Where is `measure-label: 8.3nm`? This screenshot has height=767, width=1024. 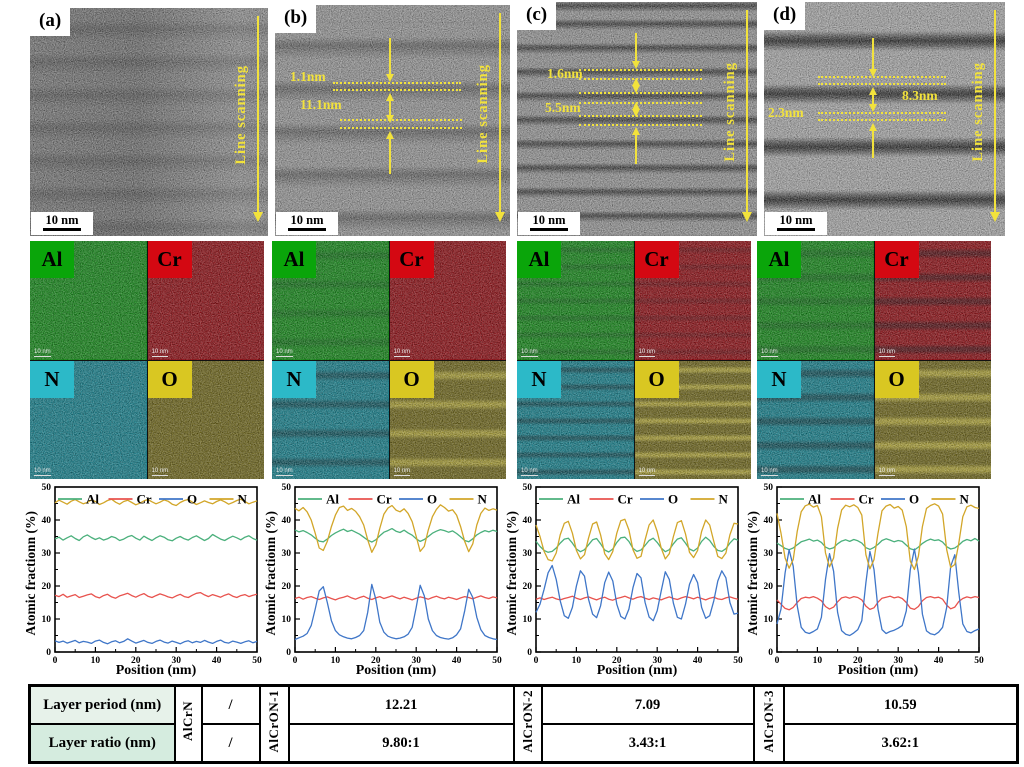 measure-label: 8.3nm is located at coordinates (920, 95).